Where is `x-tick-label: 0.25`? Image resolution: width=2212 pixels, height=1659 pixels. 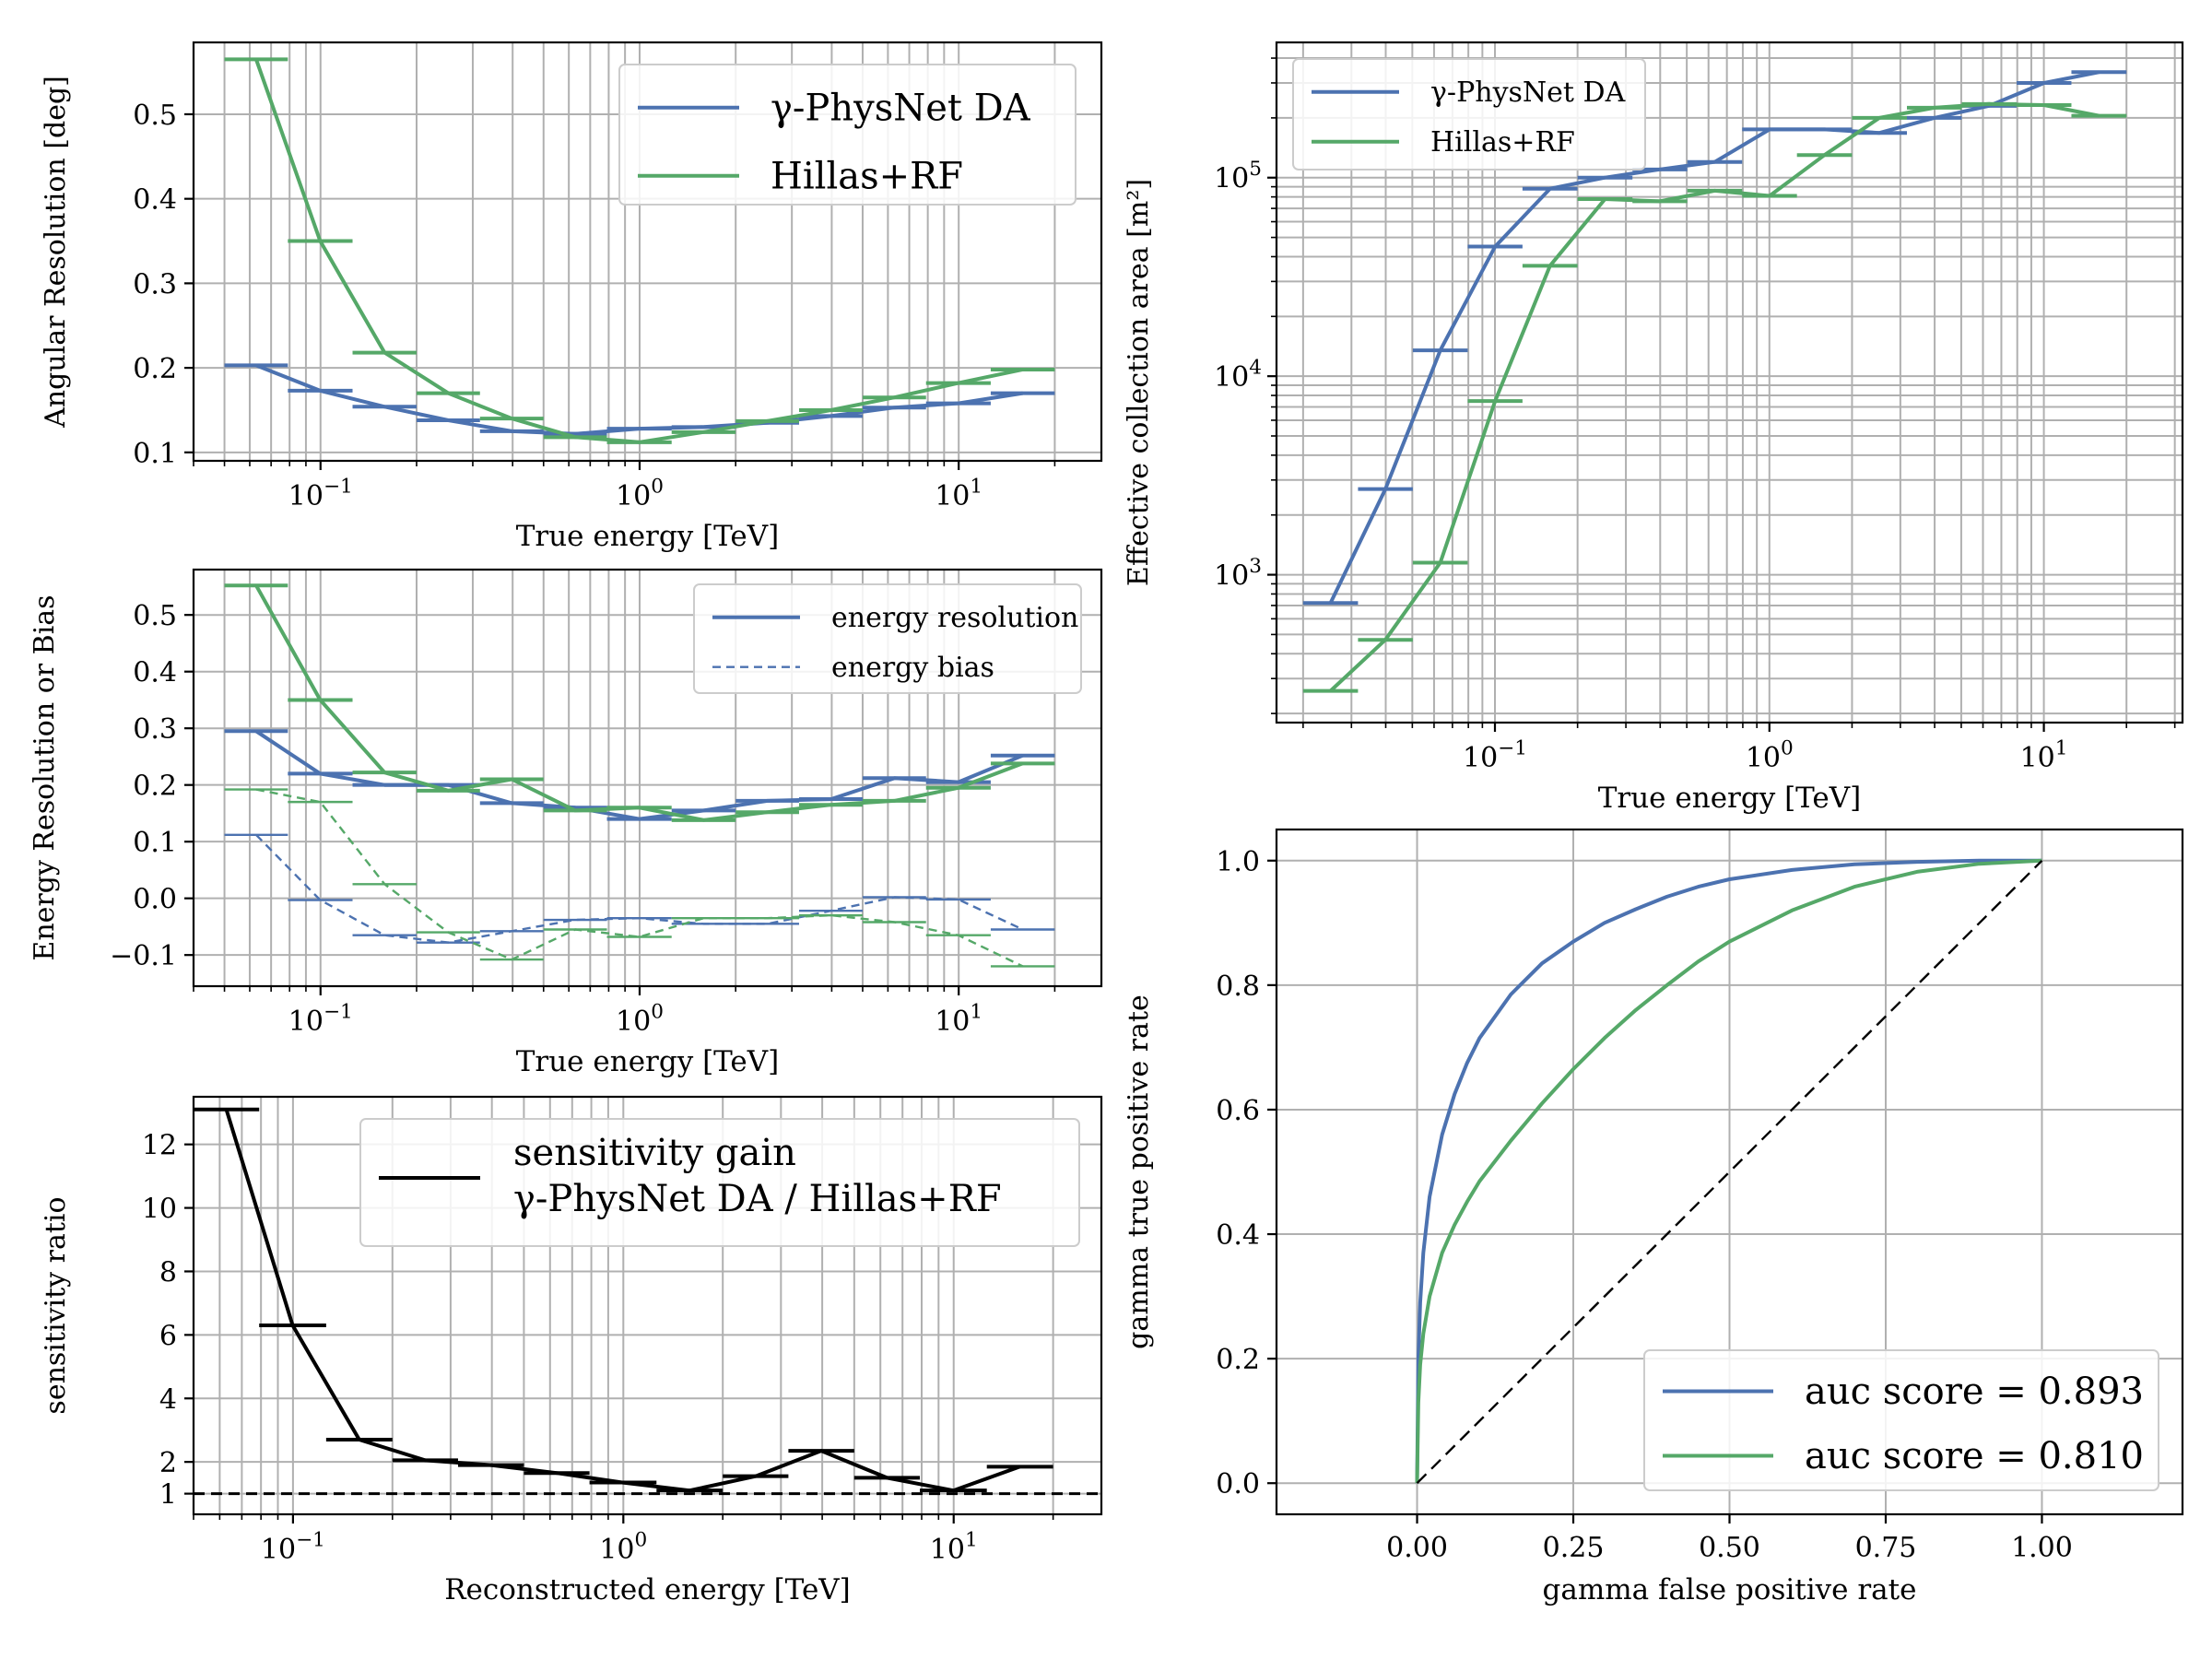 x-tick-label: 0.25 is located at coordinates (1574, 1548).